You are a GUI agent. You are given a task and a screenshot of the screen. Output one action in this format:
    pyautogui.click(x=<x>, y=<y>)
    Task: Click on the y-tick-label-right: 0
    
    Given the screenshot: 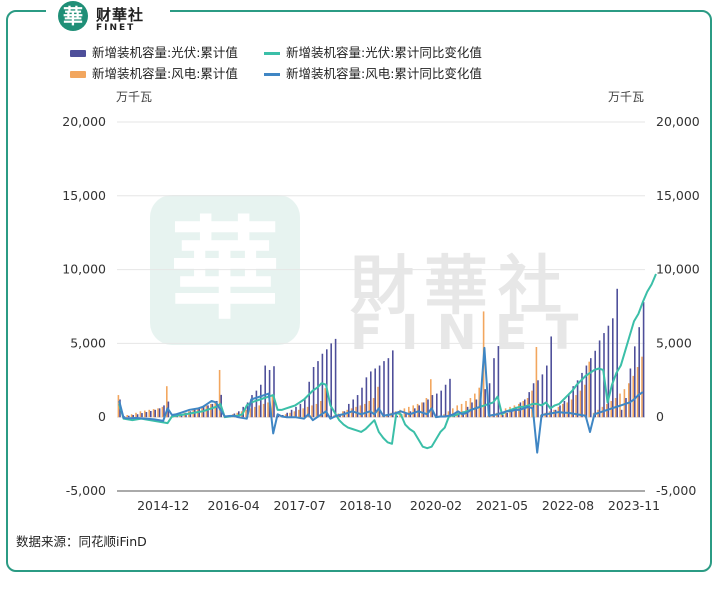 What is the action you would take?
    pyautogui.click(x=660, y=416)
    